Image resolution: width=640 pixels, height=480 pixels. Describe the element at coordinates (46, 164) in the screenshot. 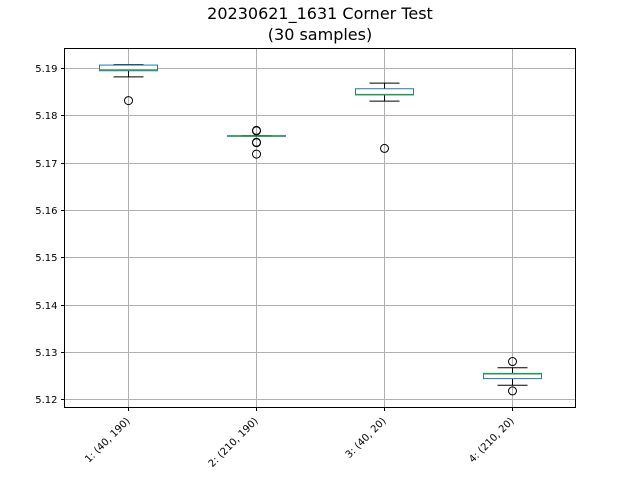

I see `y-tick-label: 5.17` at that location.